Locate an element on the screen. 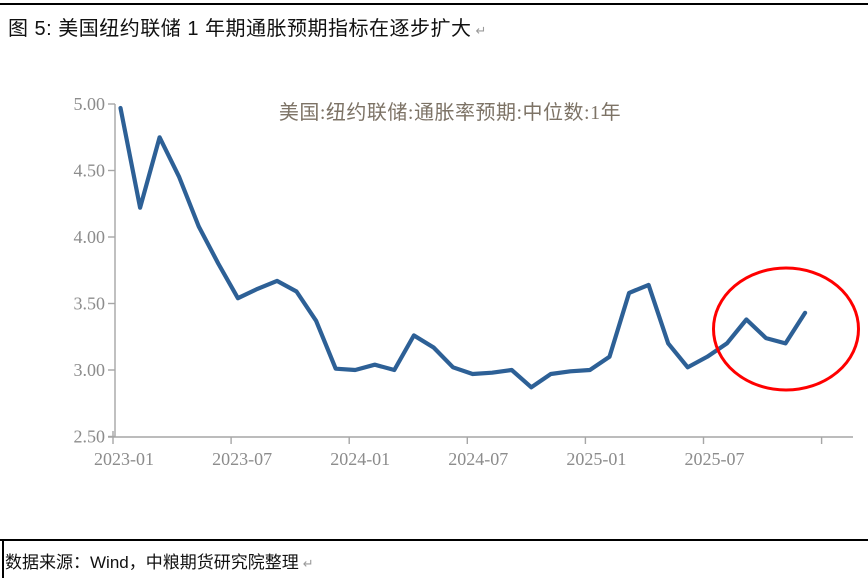  x-tick-label: 2024-07 is located at coordinates (478, 459).